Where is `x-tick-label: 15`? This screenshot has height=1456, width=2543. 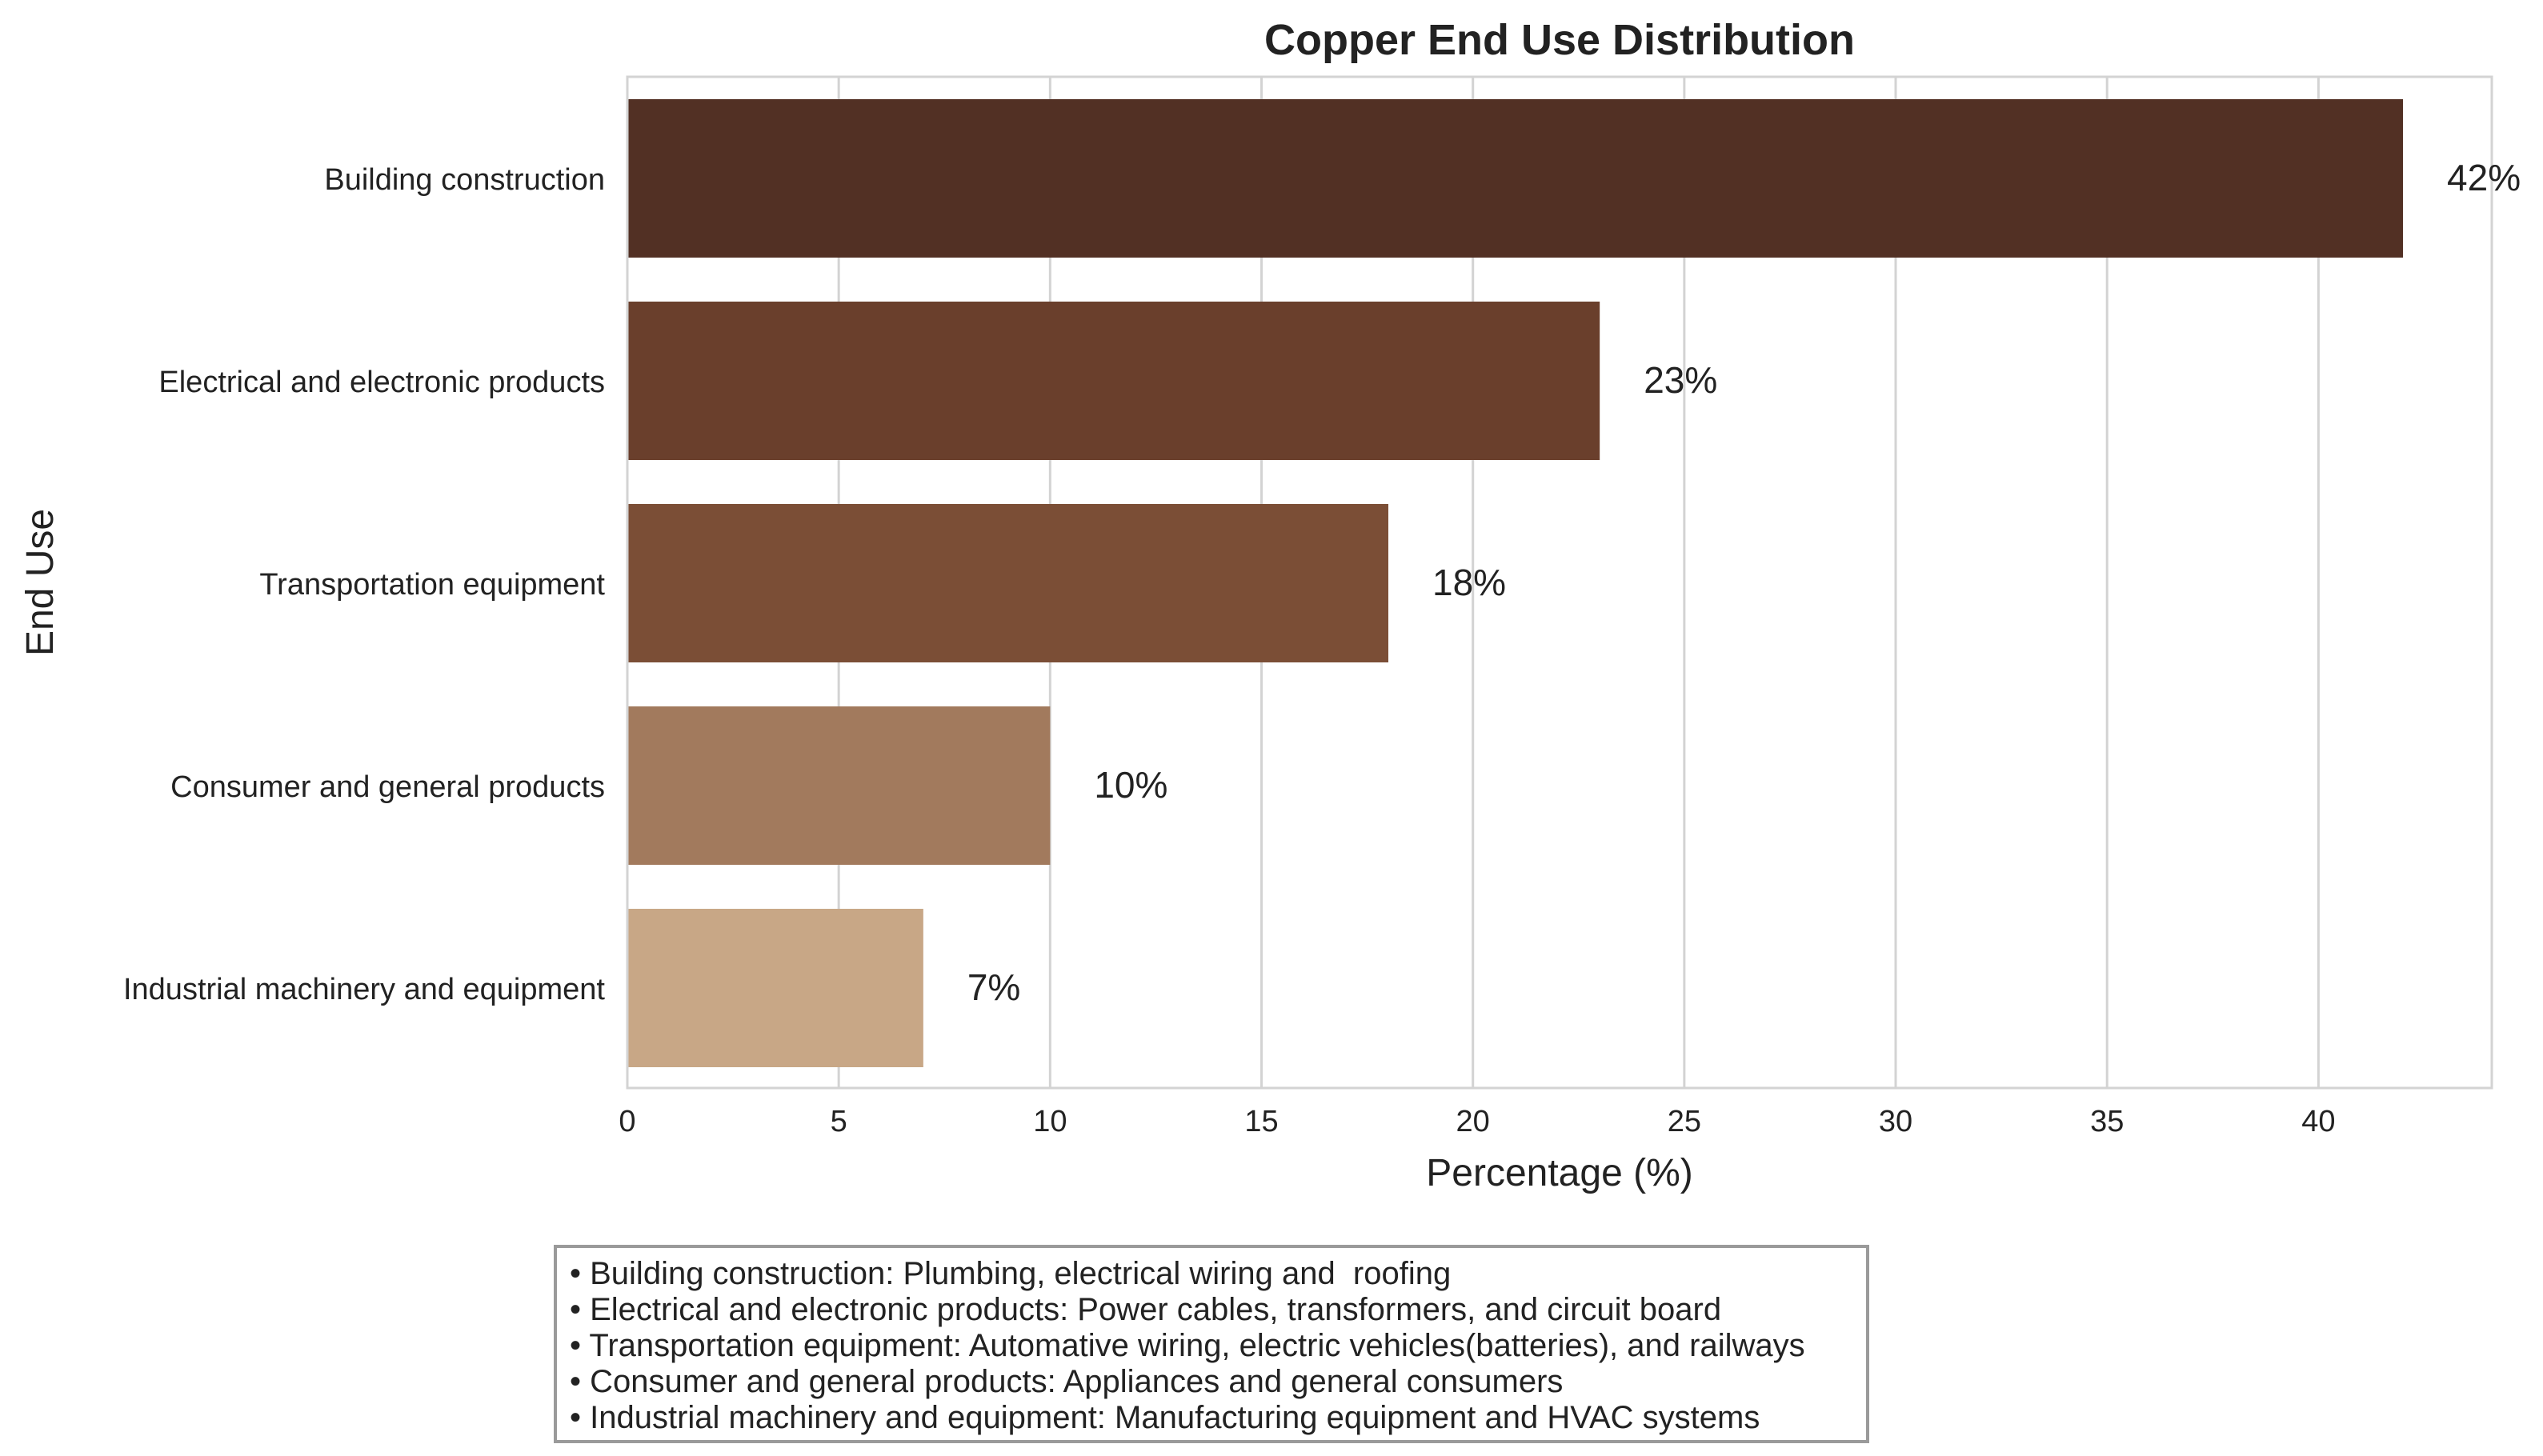
x-tick-label: 15 is located at coordinates (1261, 1121).